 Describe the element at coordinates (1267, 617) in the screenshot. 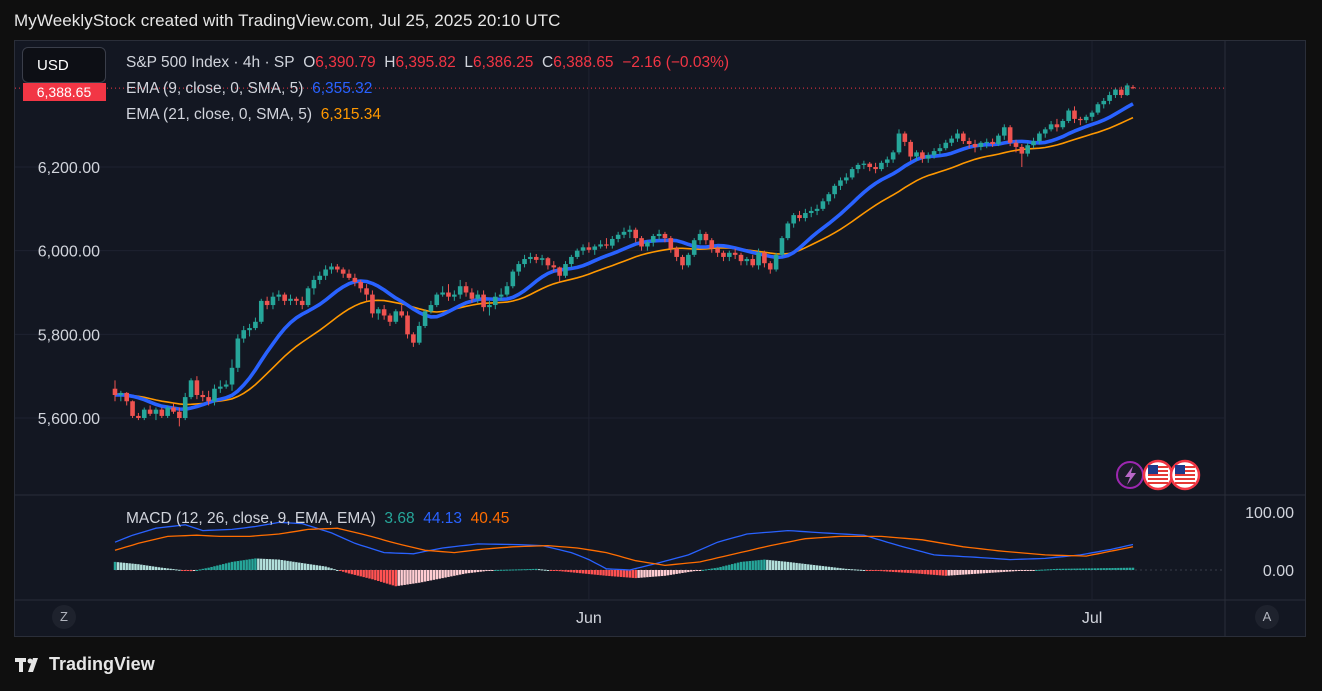

I see `auto-scale-button: A` at that location.